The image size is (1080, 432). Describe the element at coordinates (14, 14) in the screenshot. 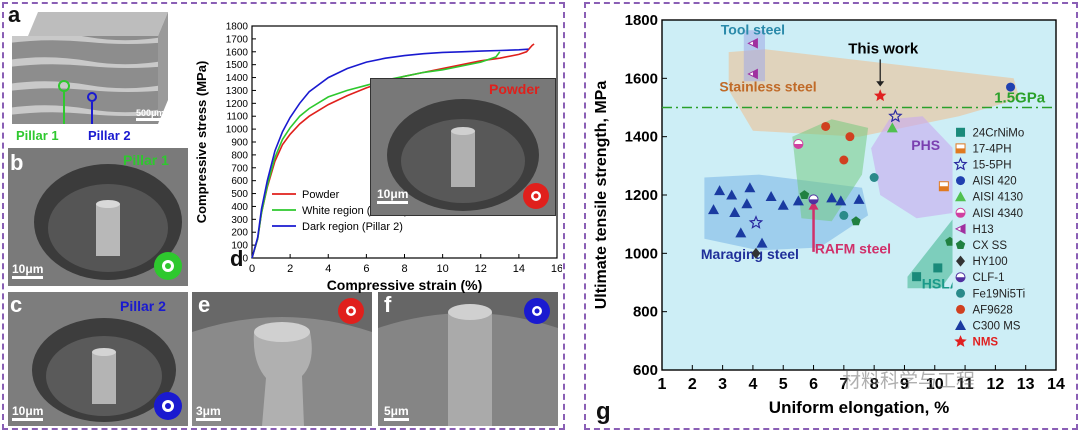

I see `panel-a-letter: a` at that location.